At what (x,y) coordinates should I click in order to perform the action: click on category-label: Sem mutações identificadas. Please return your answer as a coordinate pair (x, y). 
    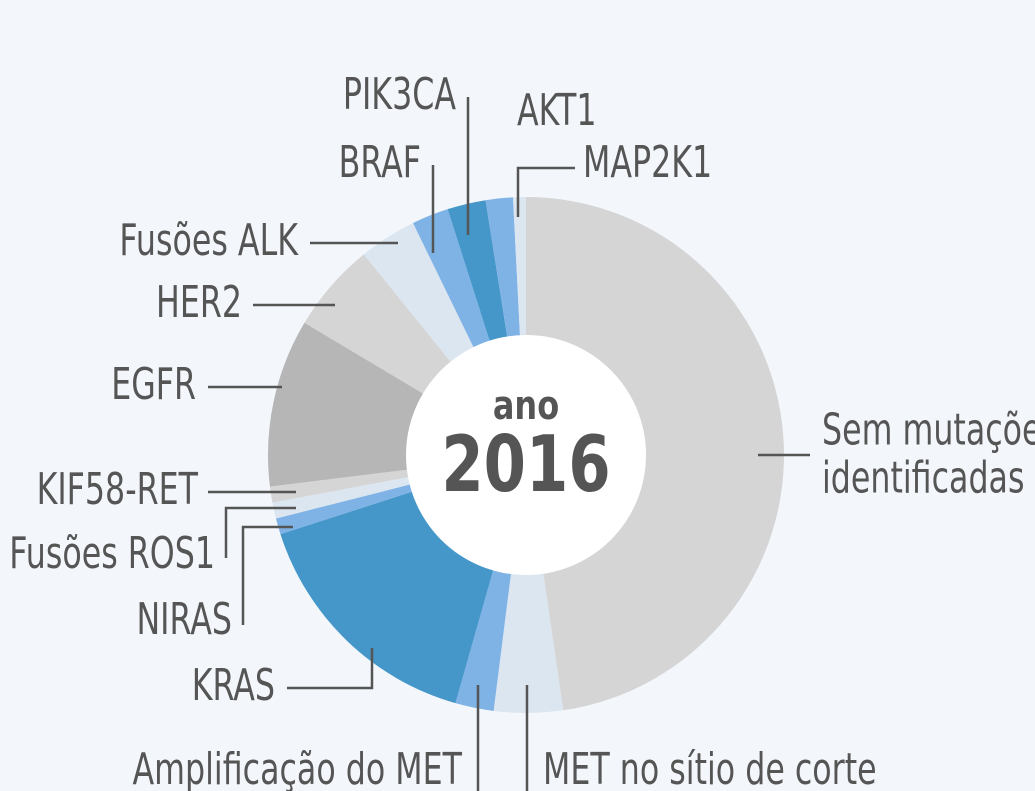
    Looking at the image, I should click on (928, 454).